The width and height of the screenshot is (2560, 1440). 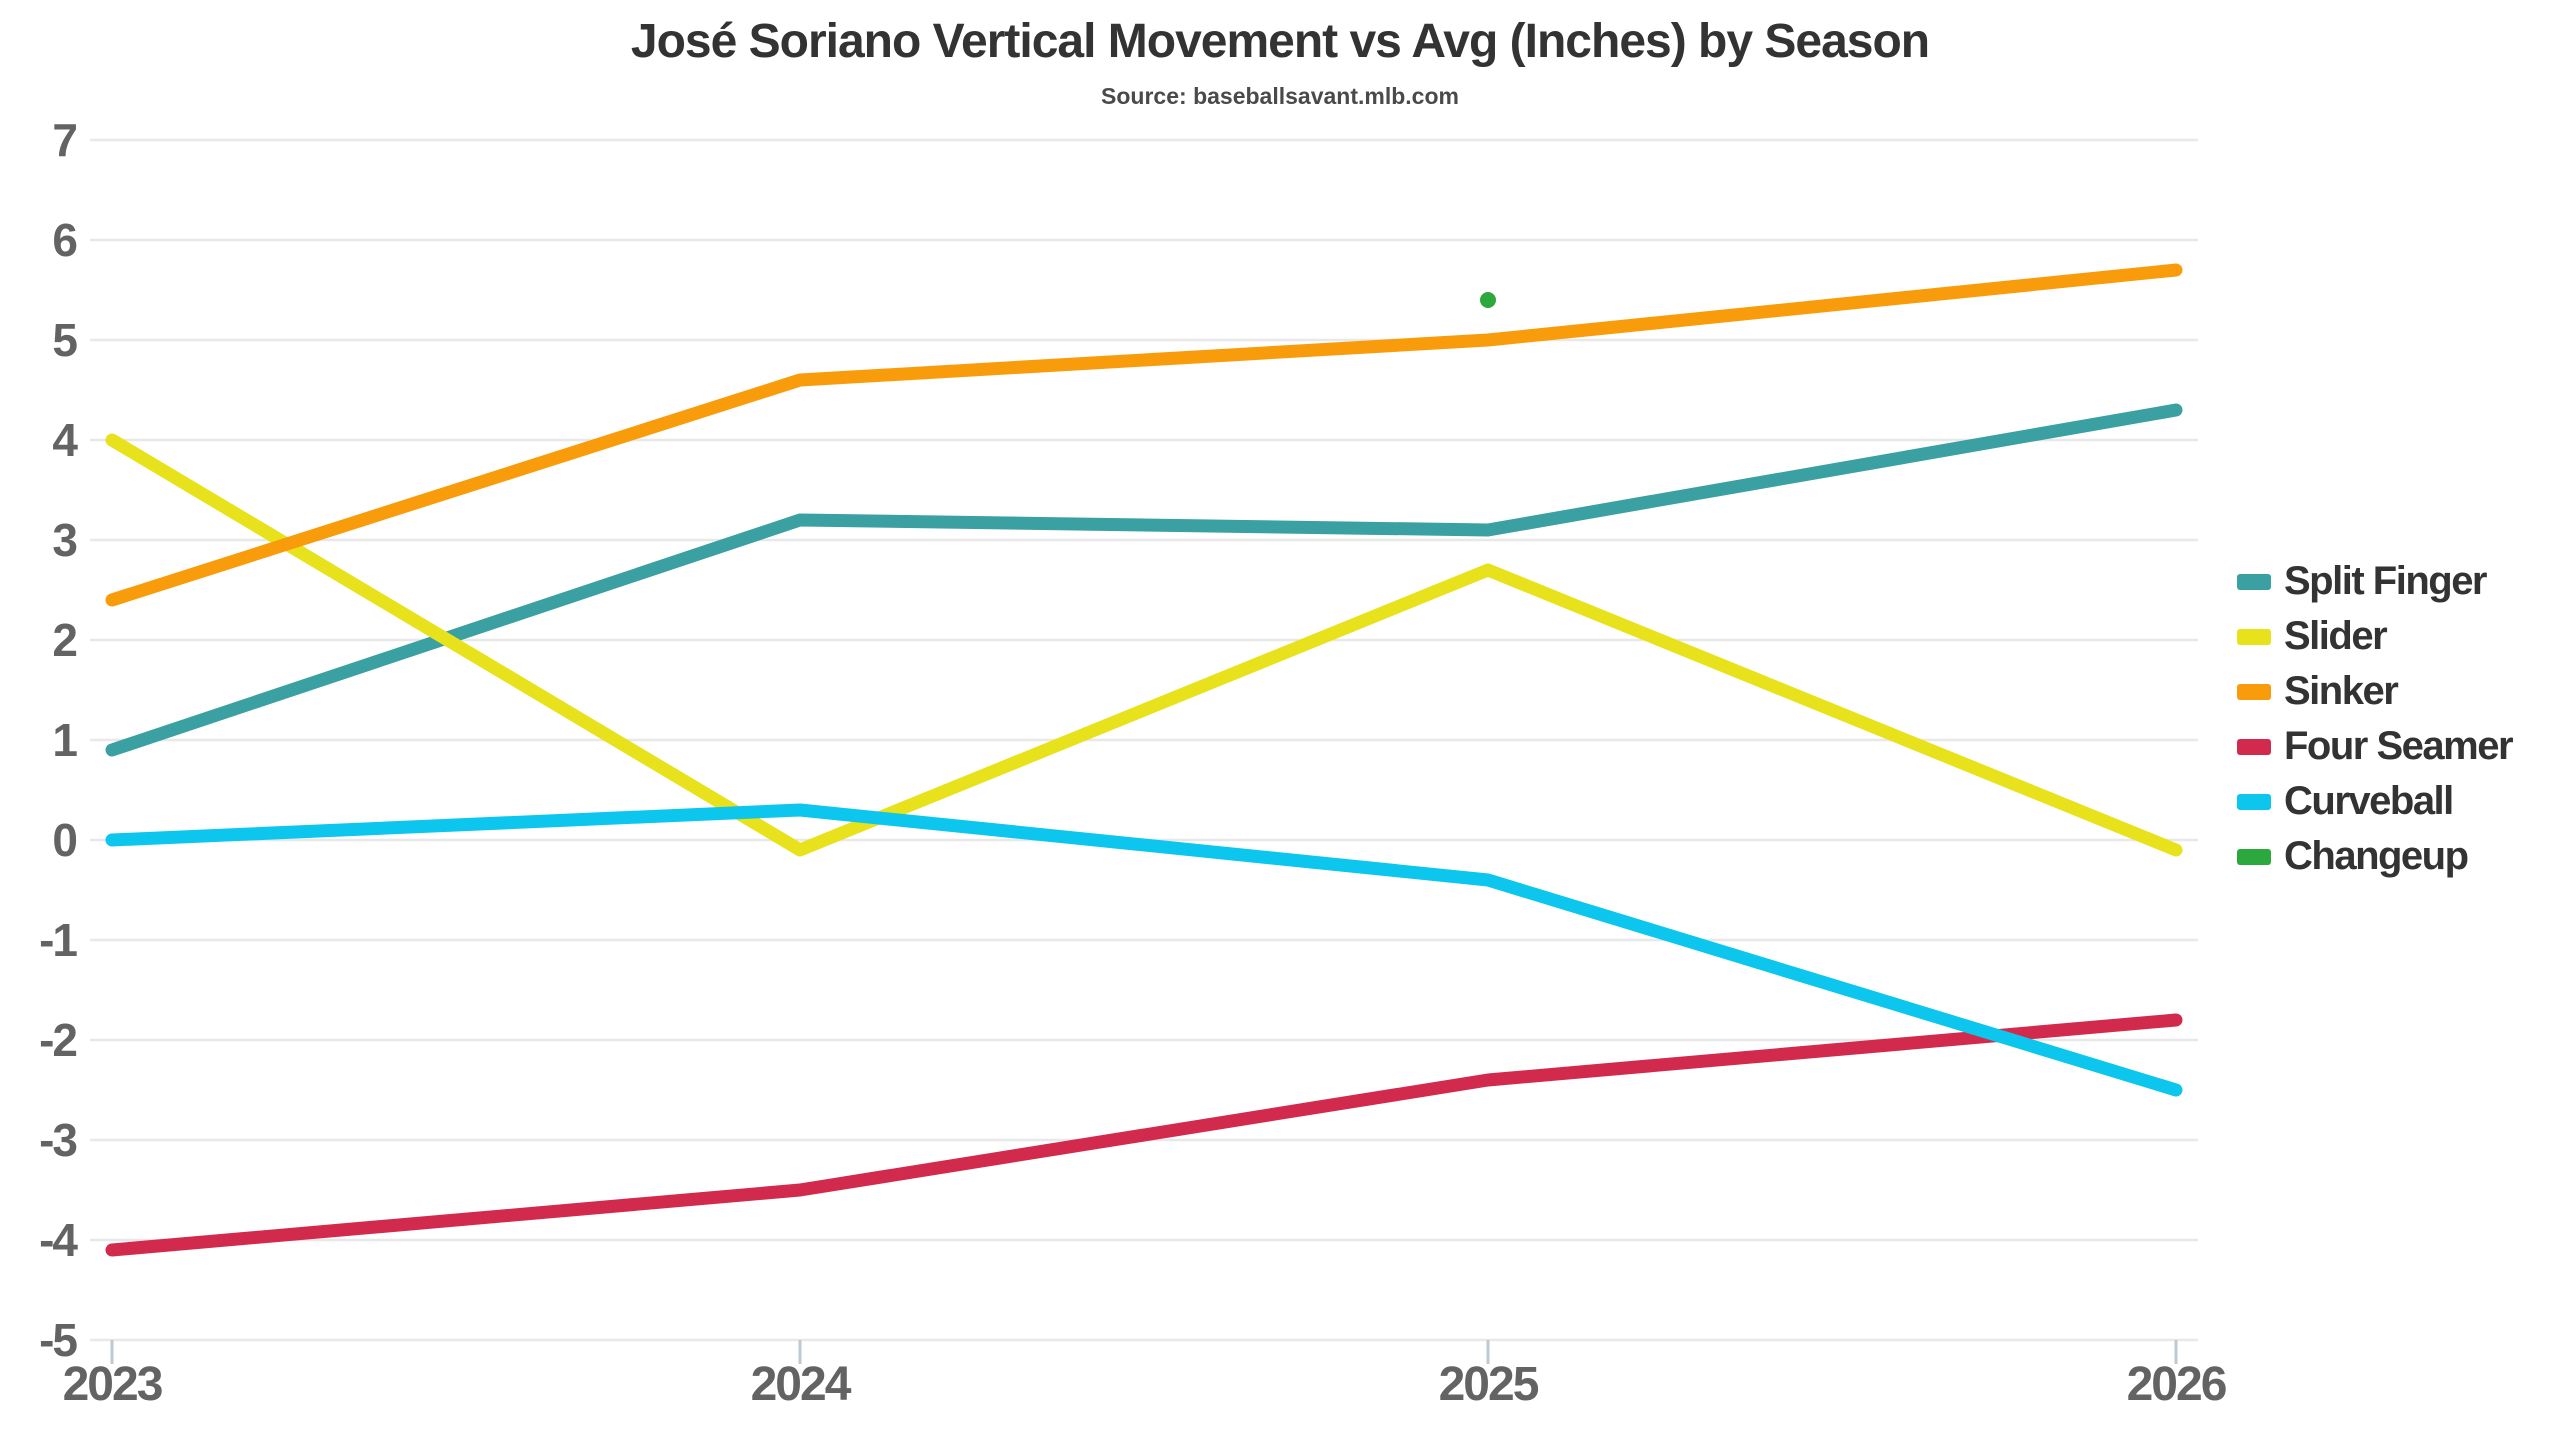 What do you see at coordinates (112, 1384) in the screenshot?
I see `x-axis-tick-label: 2023` at bounding box center [112, 1384].